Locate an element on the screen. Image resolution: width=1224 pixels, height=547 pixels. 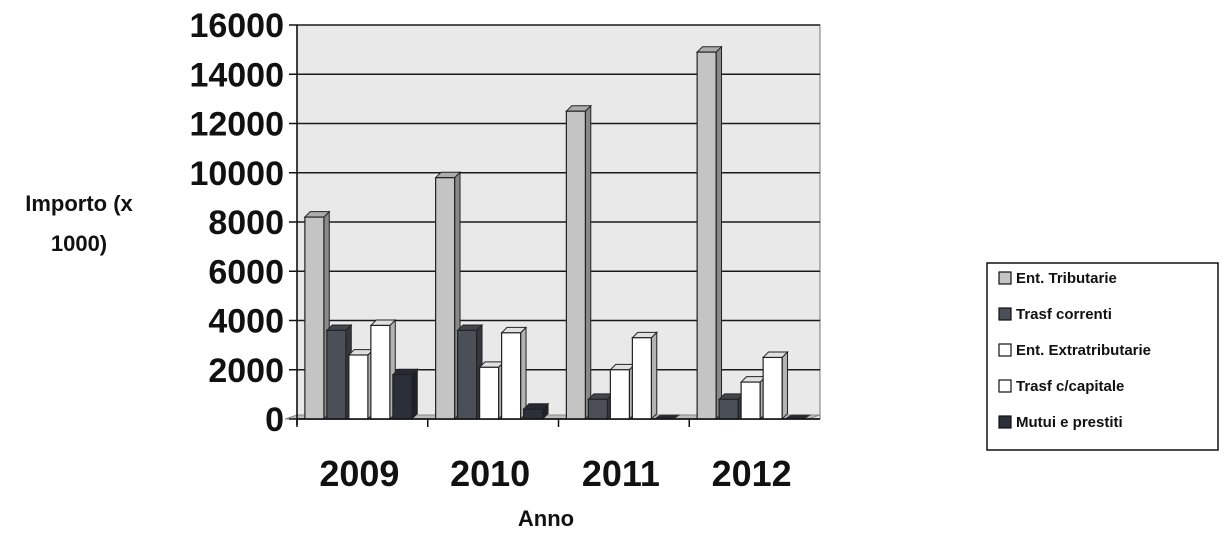
x-category-label: 2009 is located at coordinates (359, 473).